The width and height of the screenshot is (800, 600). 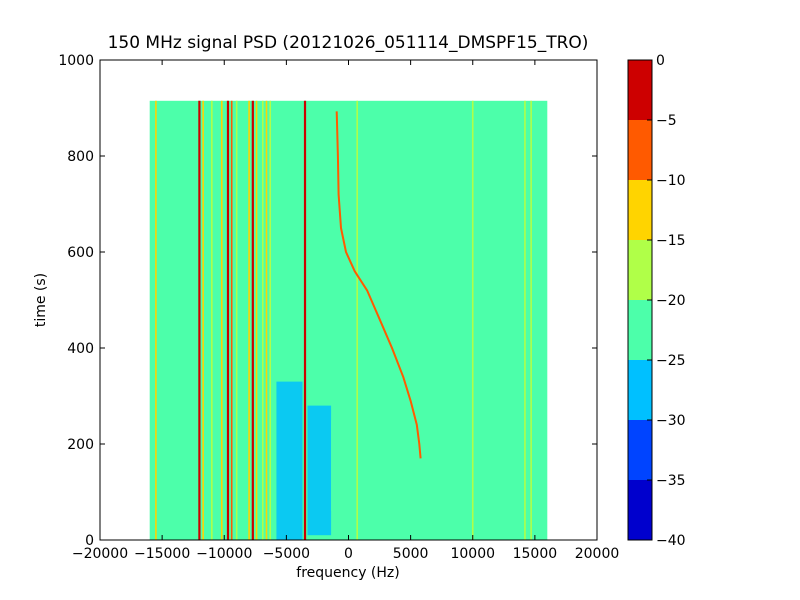 I want to click on colorbar-tick-label: 0, so click(x=660, y=61).